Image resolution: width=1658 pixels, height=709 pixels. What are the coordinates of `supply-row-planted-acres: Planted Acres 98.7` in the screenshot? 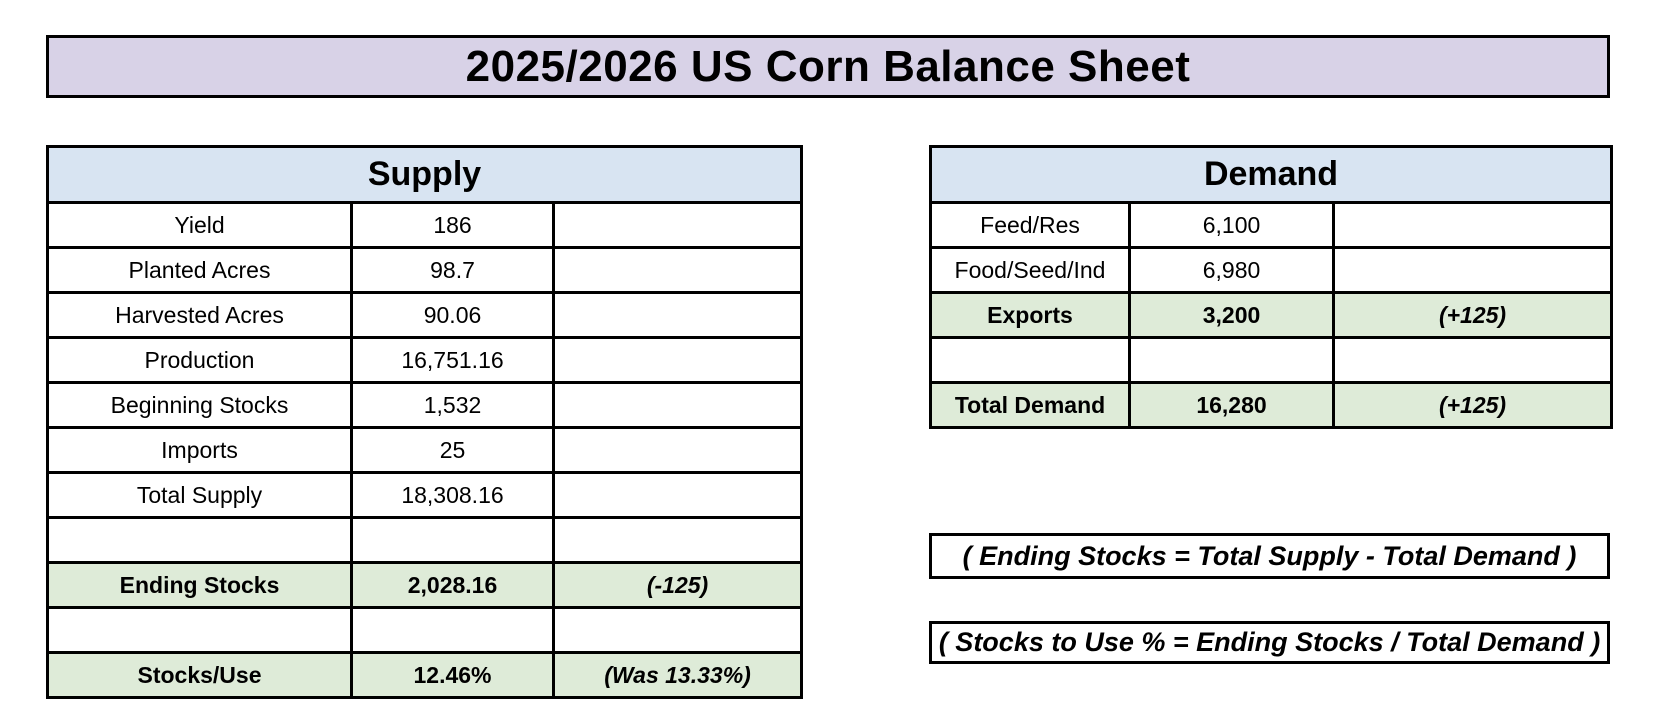 It's located at (425, 270).